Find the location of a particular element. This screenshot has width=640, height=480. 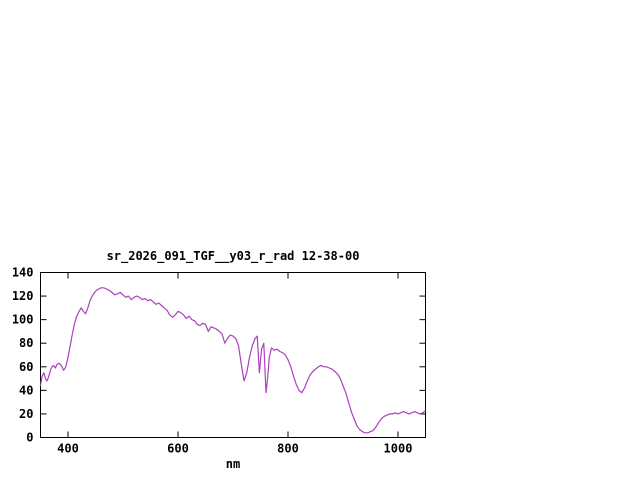

y-tick-label: 0 is located at coordinates (29, 438).